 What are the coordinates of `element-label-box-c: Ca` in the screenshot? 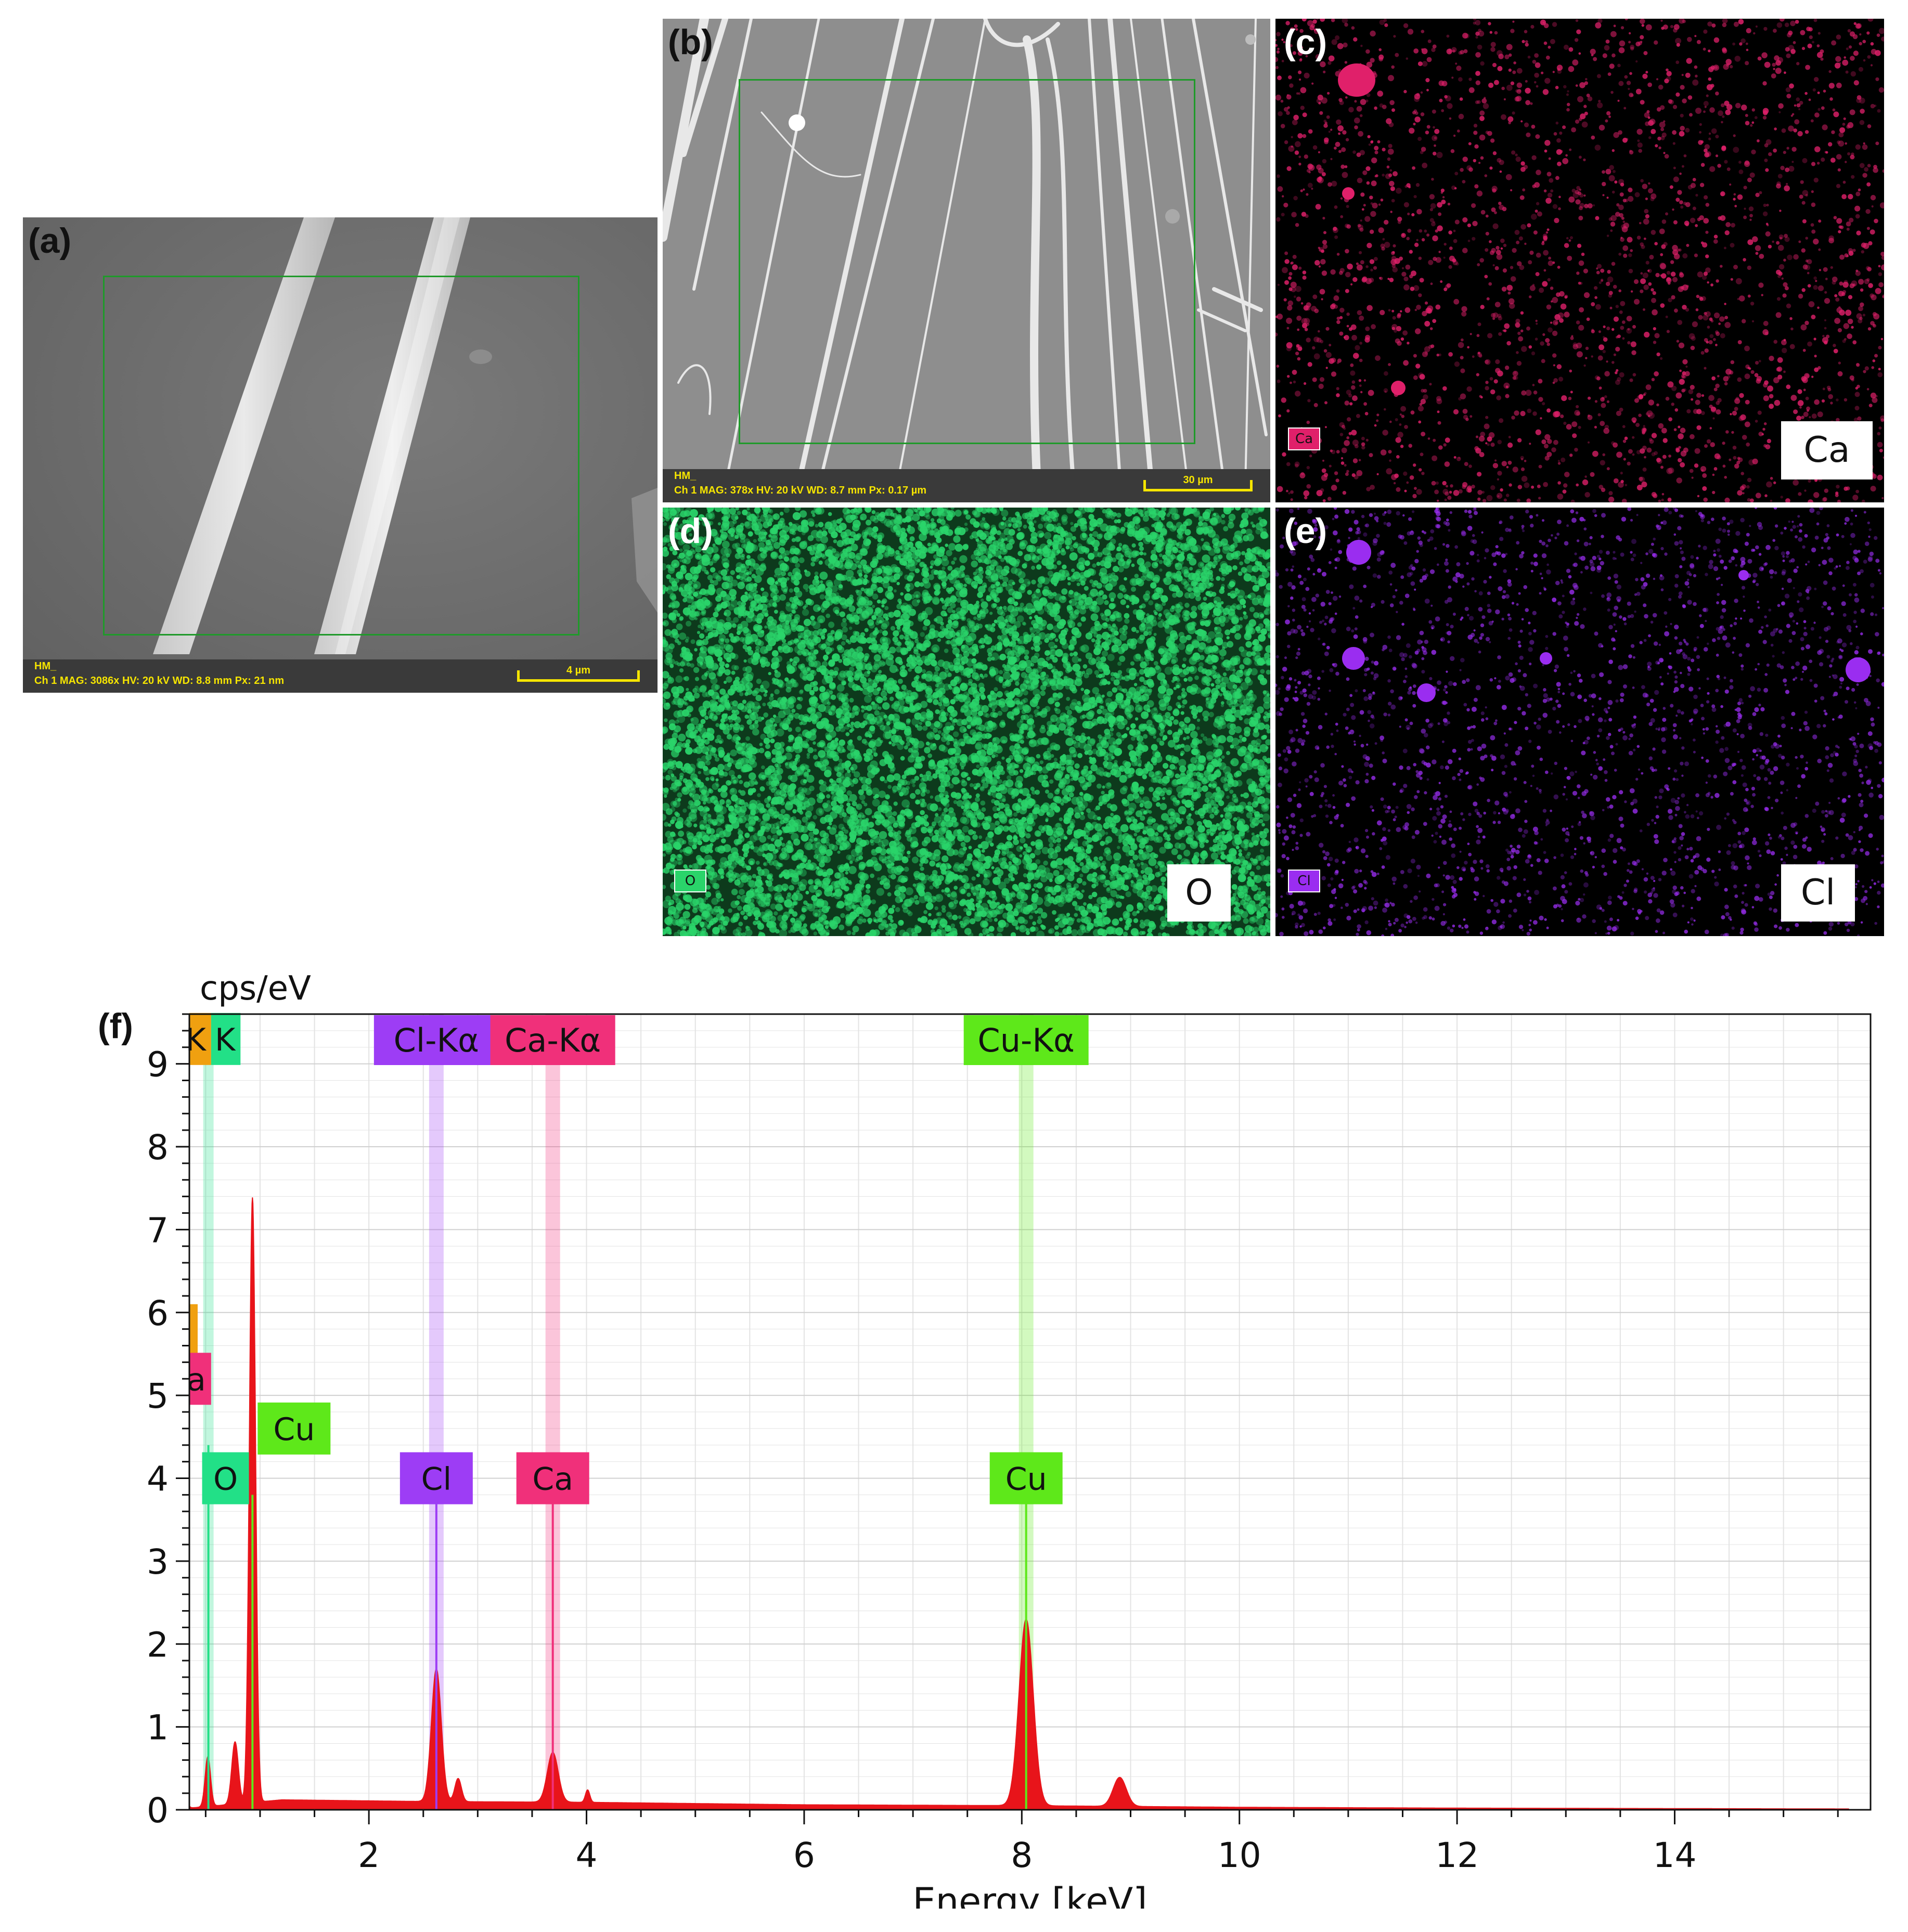 It's located at (1827, 450).